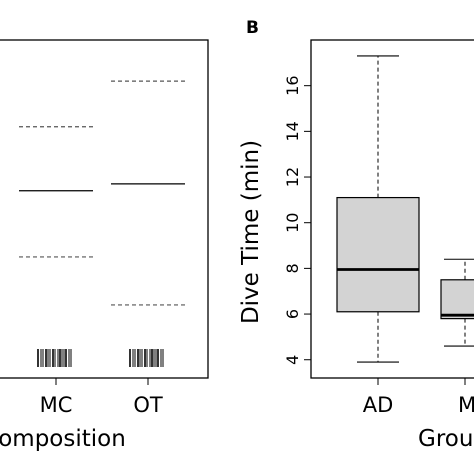  I want to click on panel-letter-b: B, so click(252, 28).